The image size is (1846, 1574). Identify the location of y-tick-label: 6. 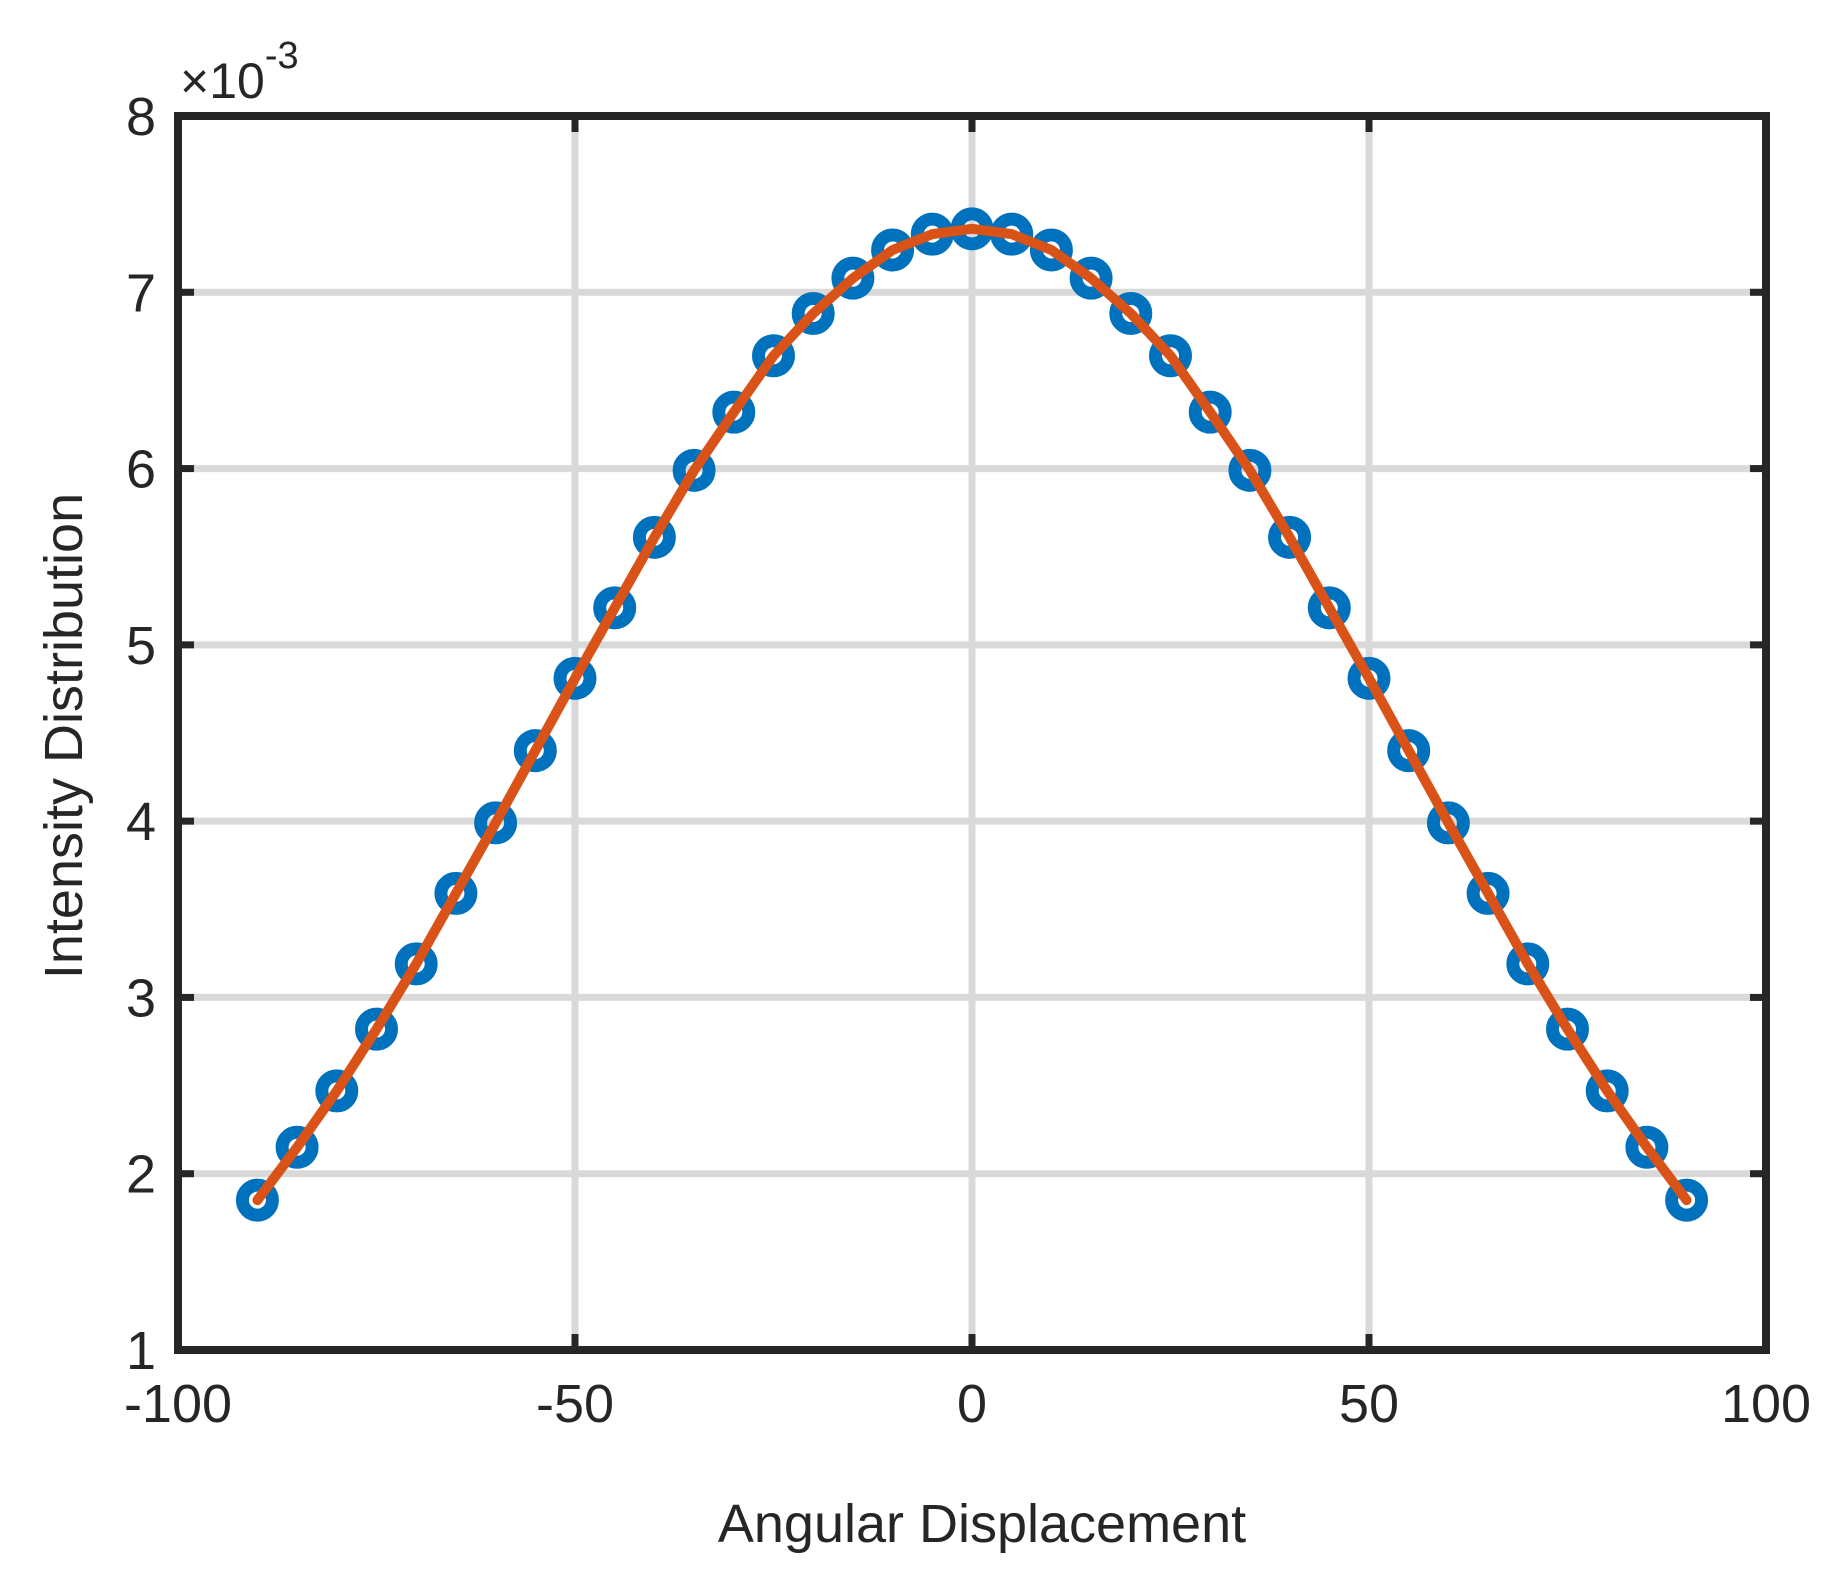
(141, 470).